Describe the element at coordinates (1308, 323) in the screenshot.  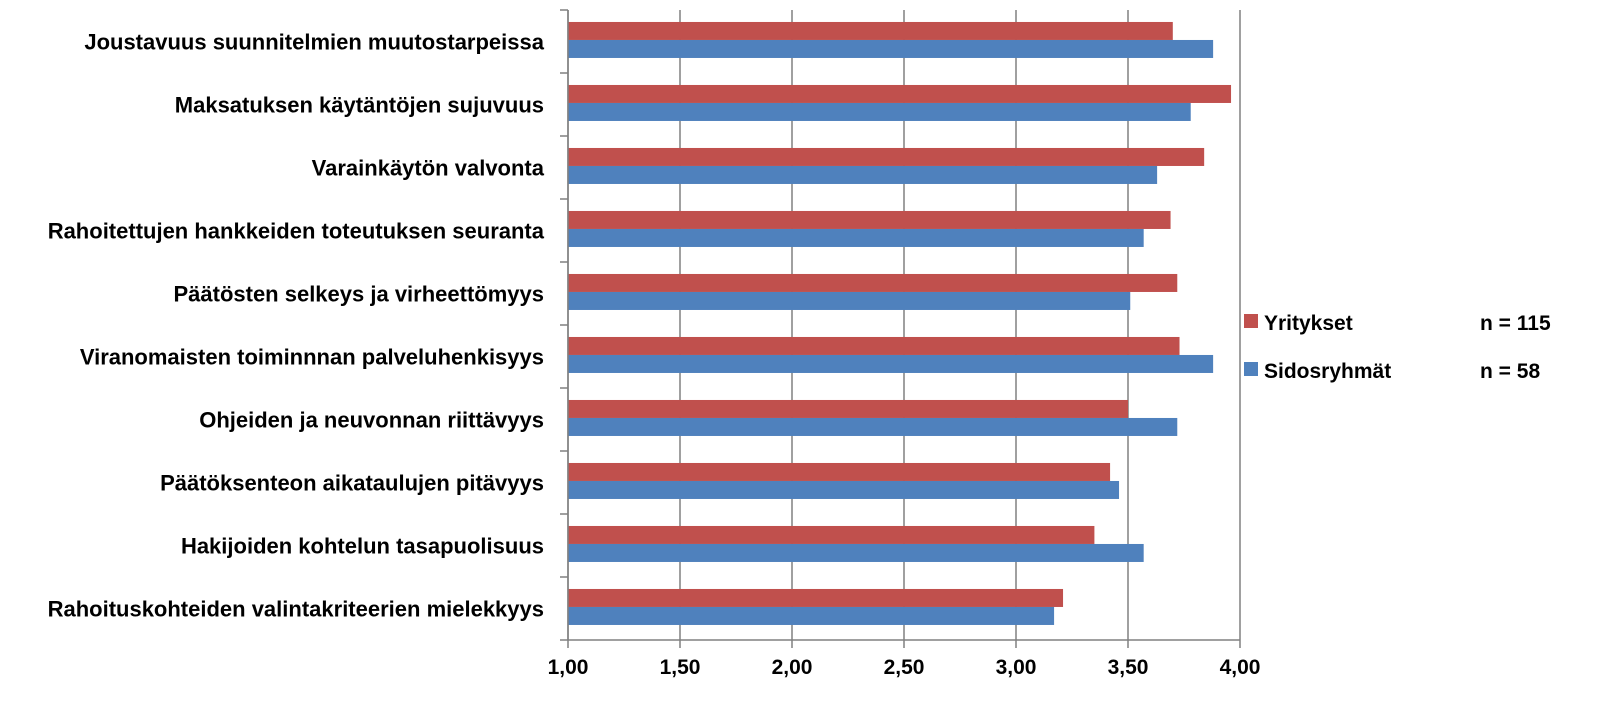
I see `legend-label-yritykset: Yritykset` at that location.